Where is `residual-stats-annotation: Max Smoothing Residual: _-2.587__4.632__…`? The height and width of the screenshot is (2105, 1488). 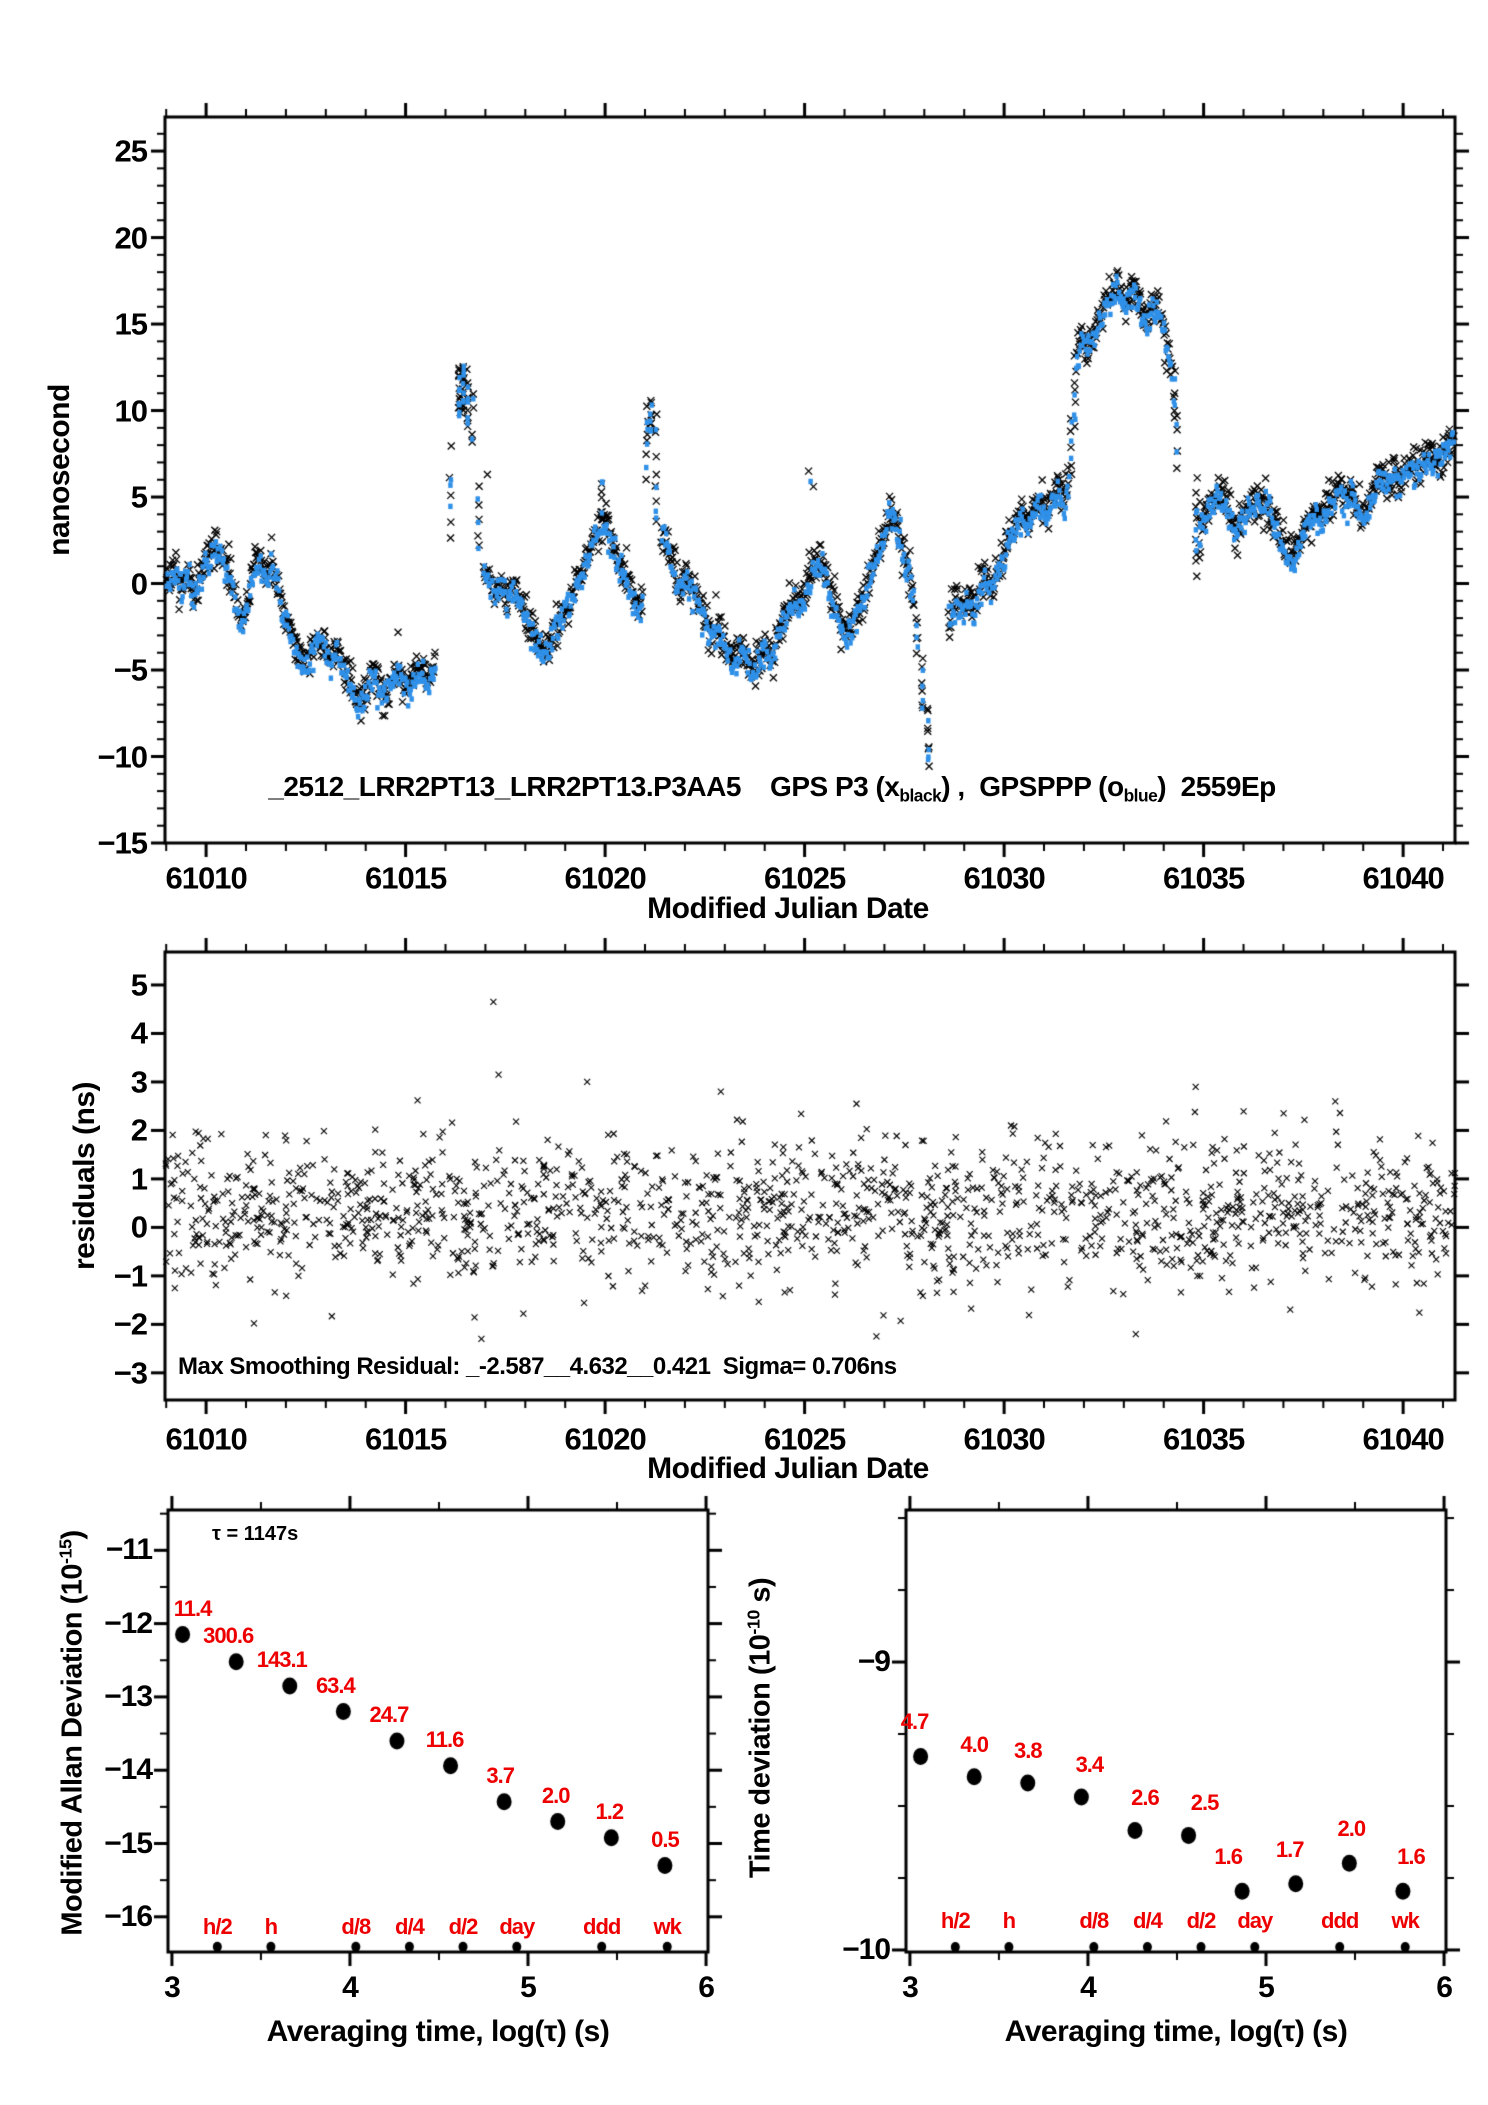 residual-stats-annotation: Max Smoothing Residual: _-2.587__4.632__… is located at coordinates (537, 1366).